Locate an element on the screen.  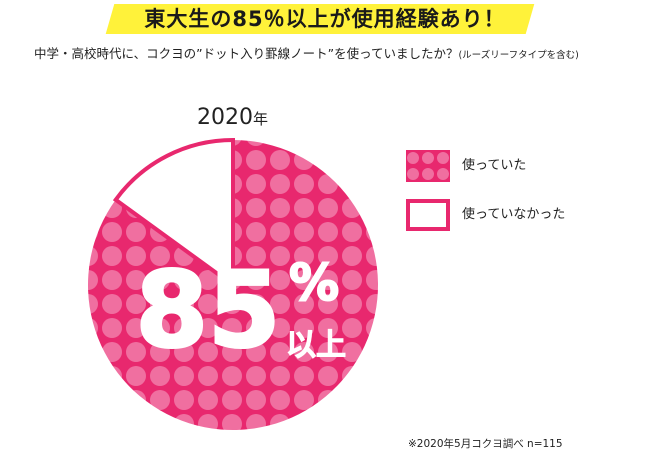
center-value: 85 is located at coordinates (208, 310).